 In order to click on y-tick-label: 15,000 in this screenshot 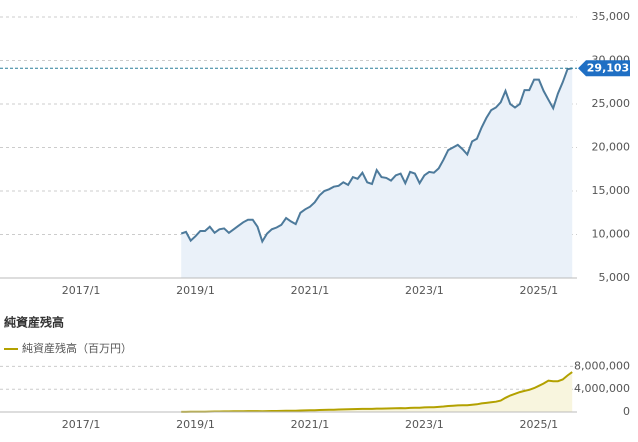, I will do `click(611, 190)`.